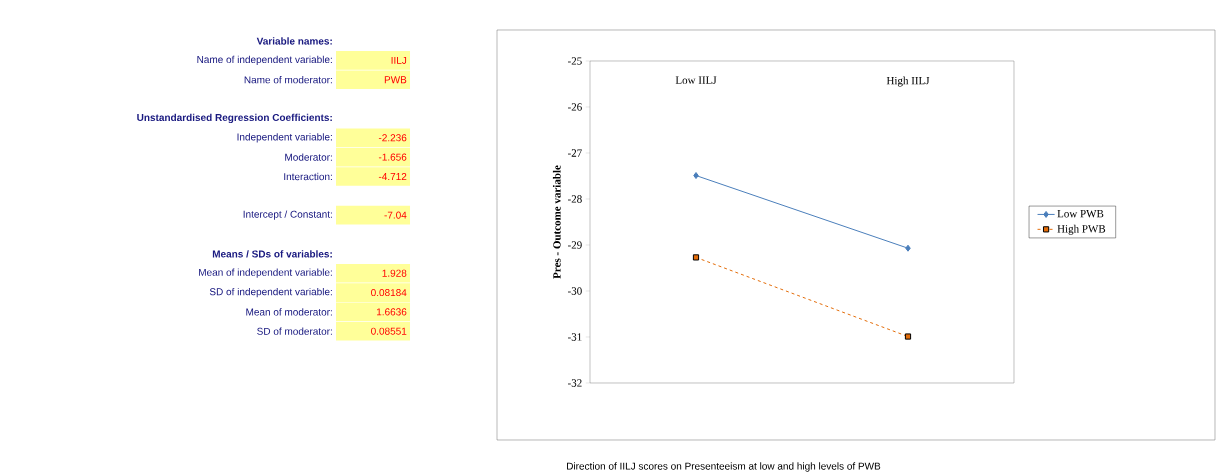 The image size is (1232, 476). Describe the element at coordinates (395, 215) in the screenshot. I see `text: -7.04` at that location.